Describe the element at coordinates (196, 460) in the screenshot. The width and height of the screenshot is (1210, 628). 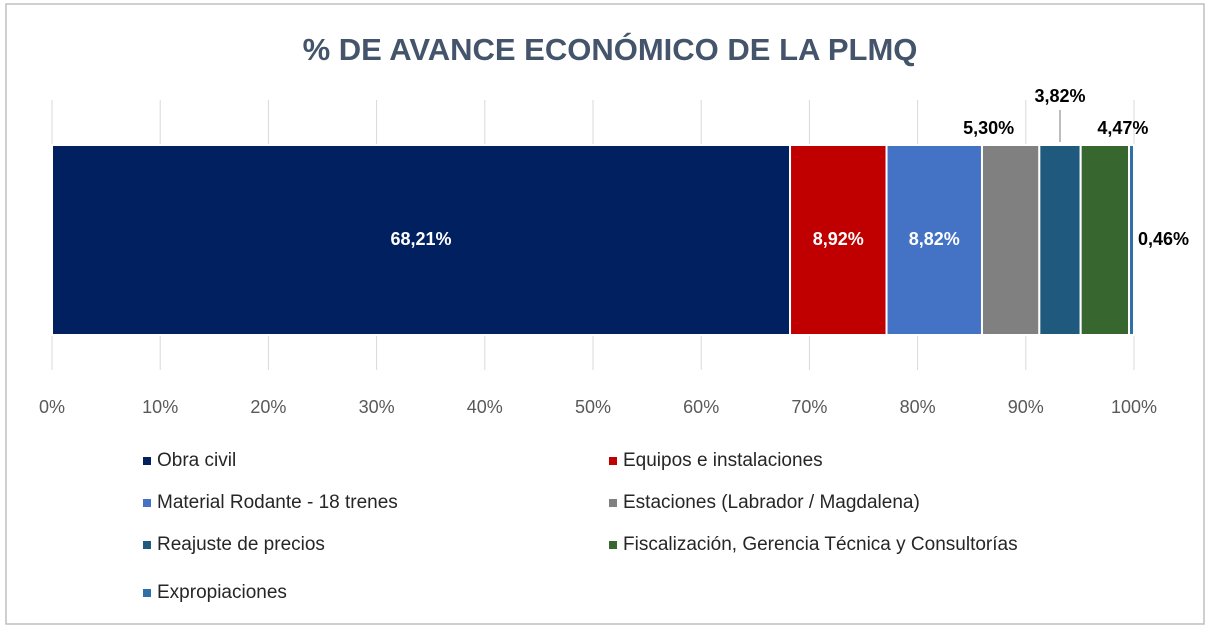
I see `legend-label: Obra civil` at that location.